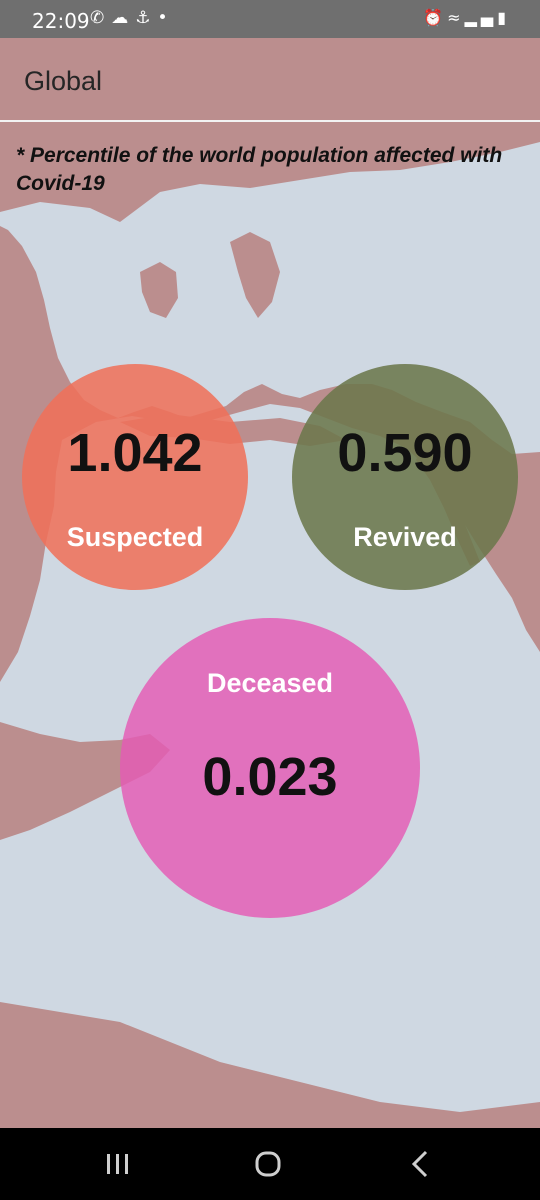 The width and height of the screenshot is (540, 1200). I want to click on revived-value: 0.590, so click(405, 453).